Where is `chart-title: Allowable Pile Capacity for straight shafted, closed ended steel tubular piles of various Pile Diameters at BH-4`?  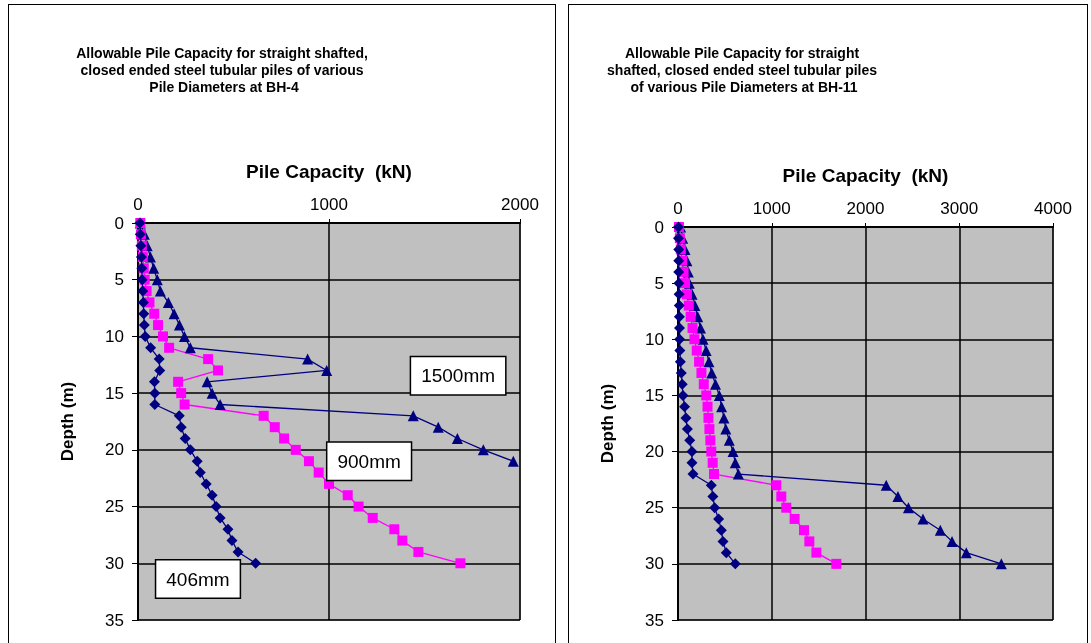 chart-title: Allowable Pile Capacity for straight shafted, closed ended steel tubular piles of various Pile Diameters at BH-4 is located at coordinates (224, 69).